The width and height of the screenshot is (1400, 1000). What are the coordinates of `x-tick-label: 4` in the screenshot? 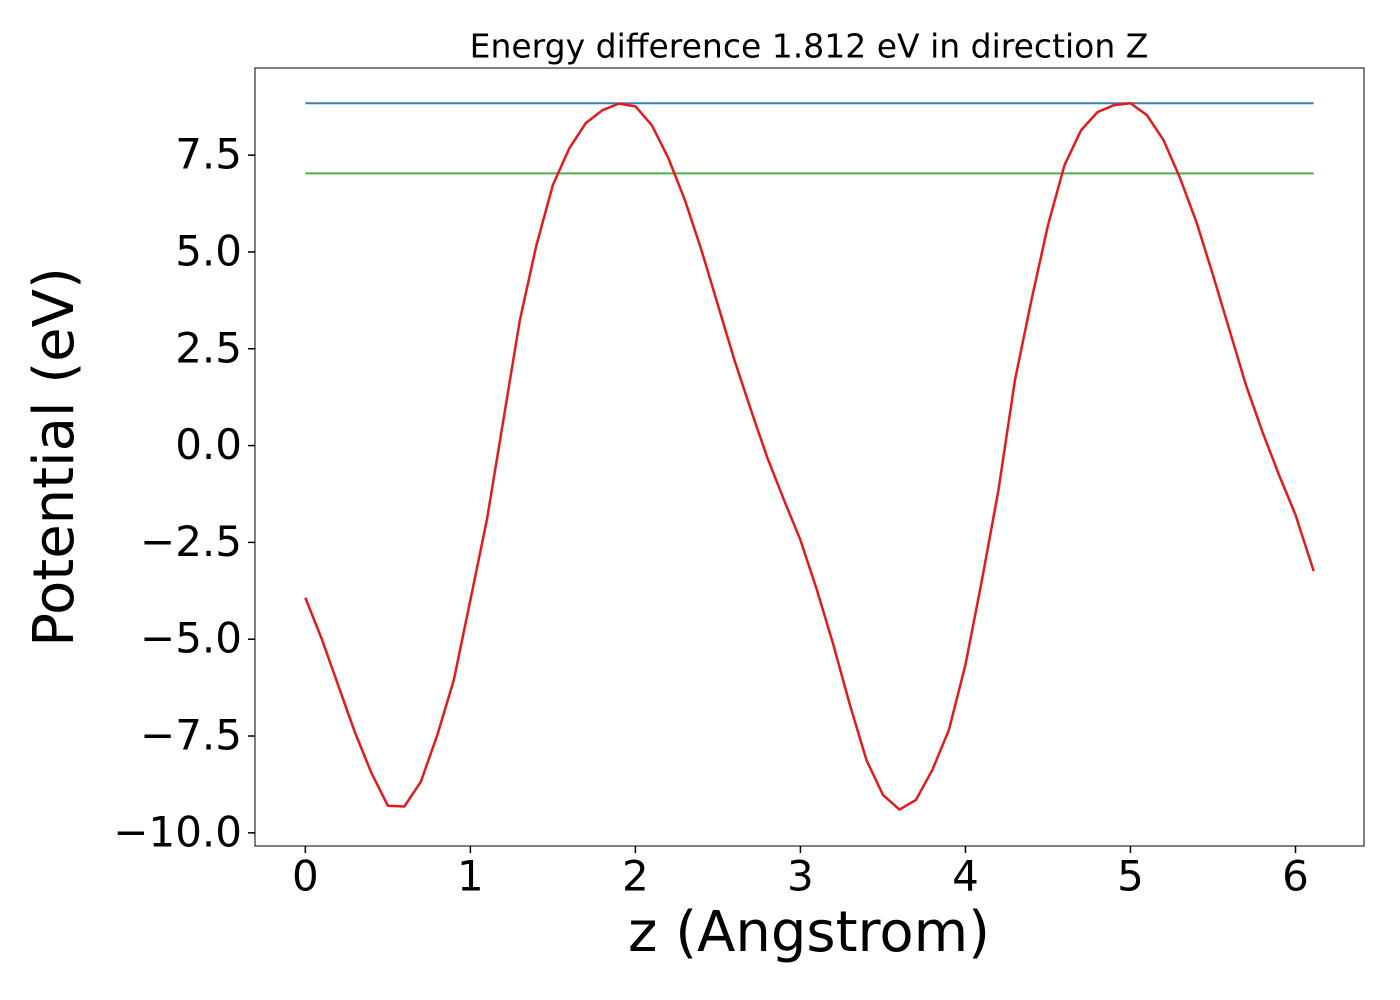 It's located at (965, 876).